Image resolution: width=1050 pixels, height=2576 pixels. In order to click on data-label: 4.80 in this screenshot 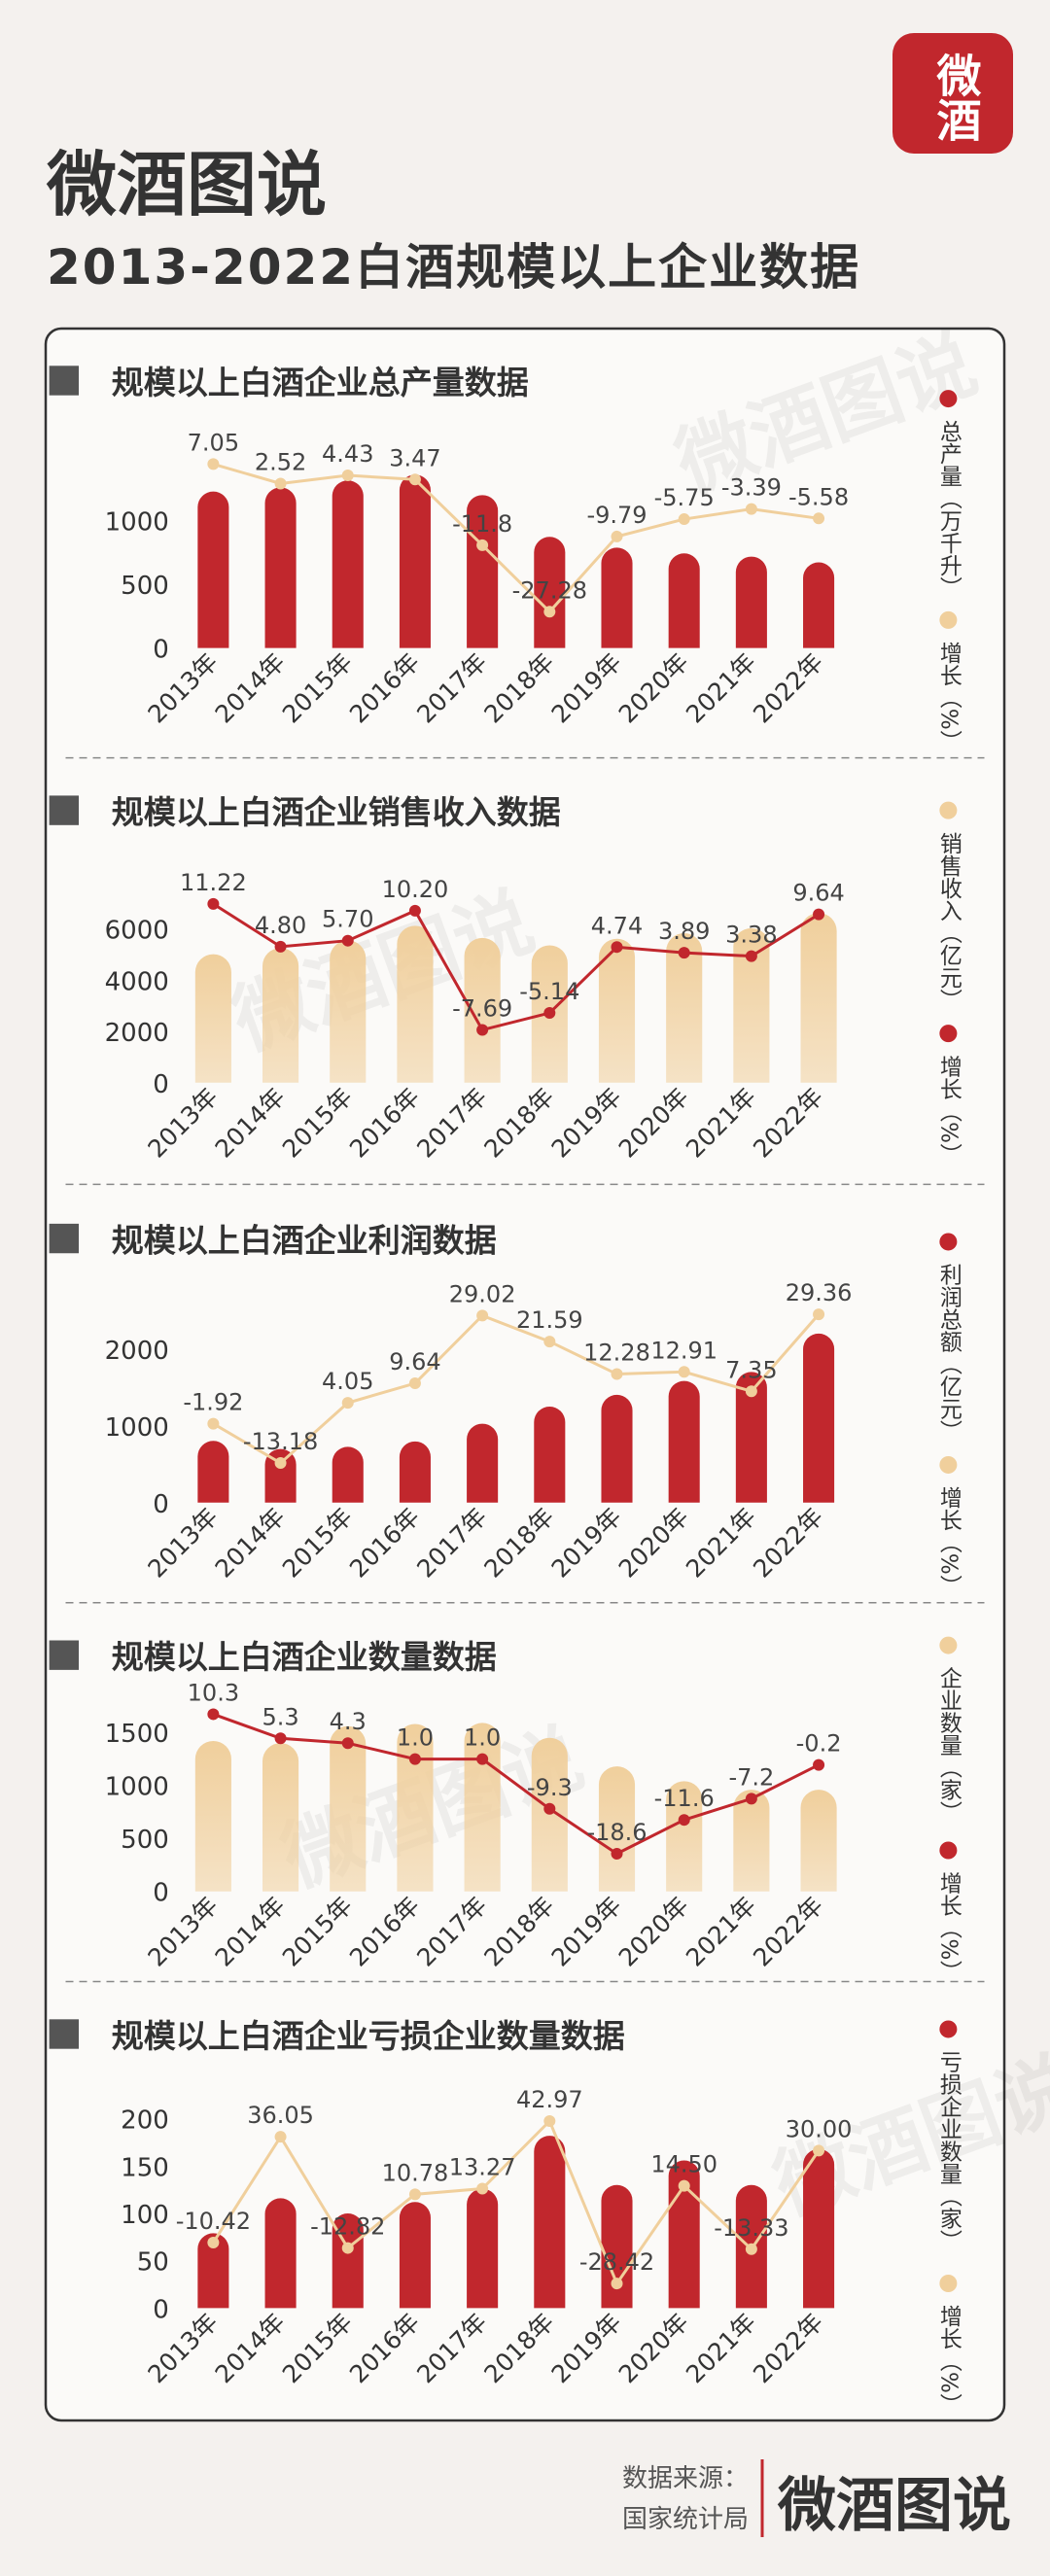, I will do `click(280, 926)`.